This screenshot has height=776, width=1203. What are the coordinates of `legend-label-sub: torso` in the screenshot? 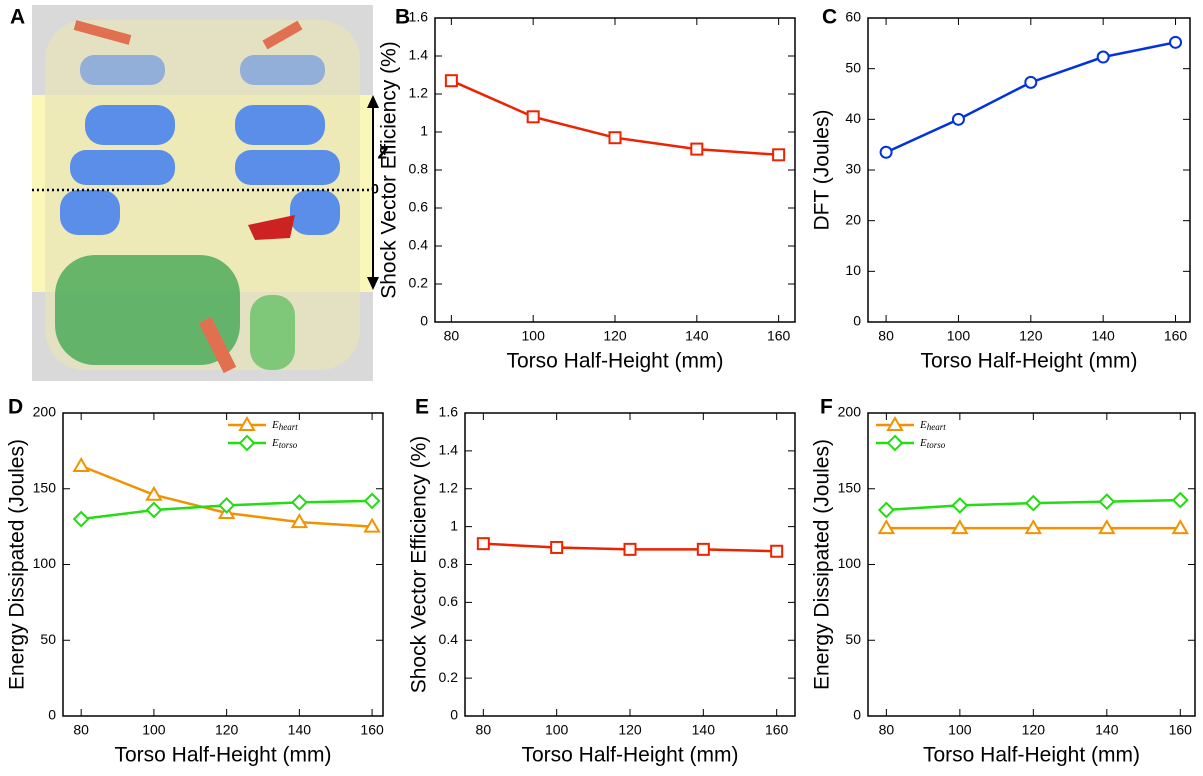 It's located at (288, 445).